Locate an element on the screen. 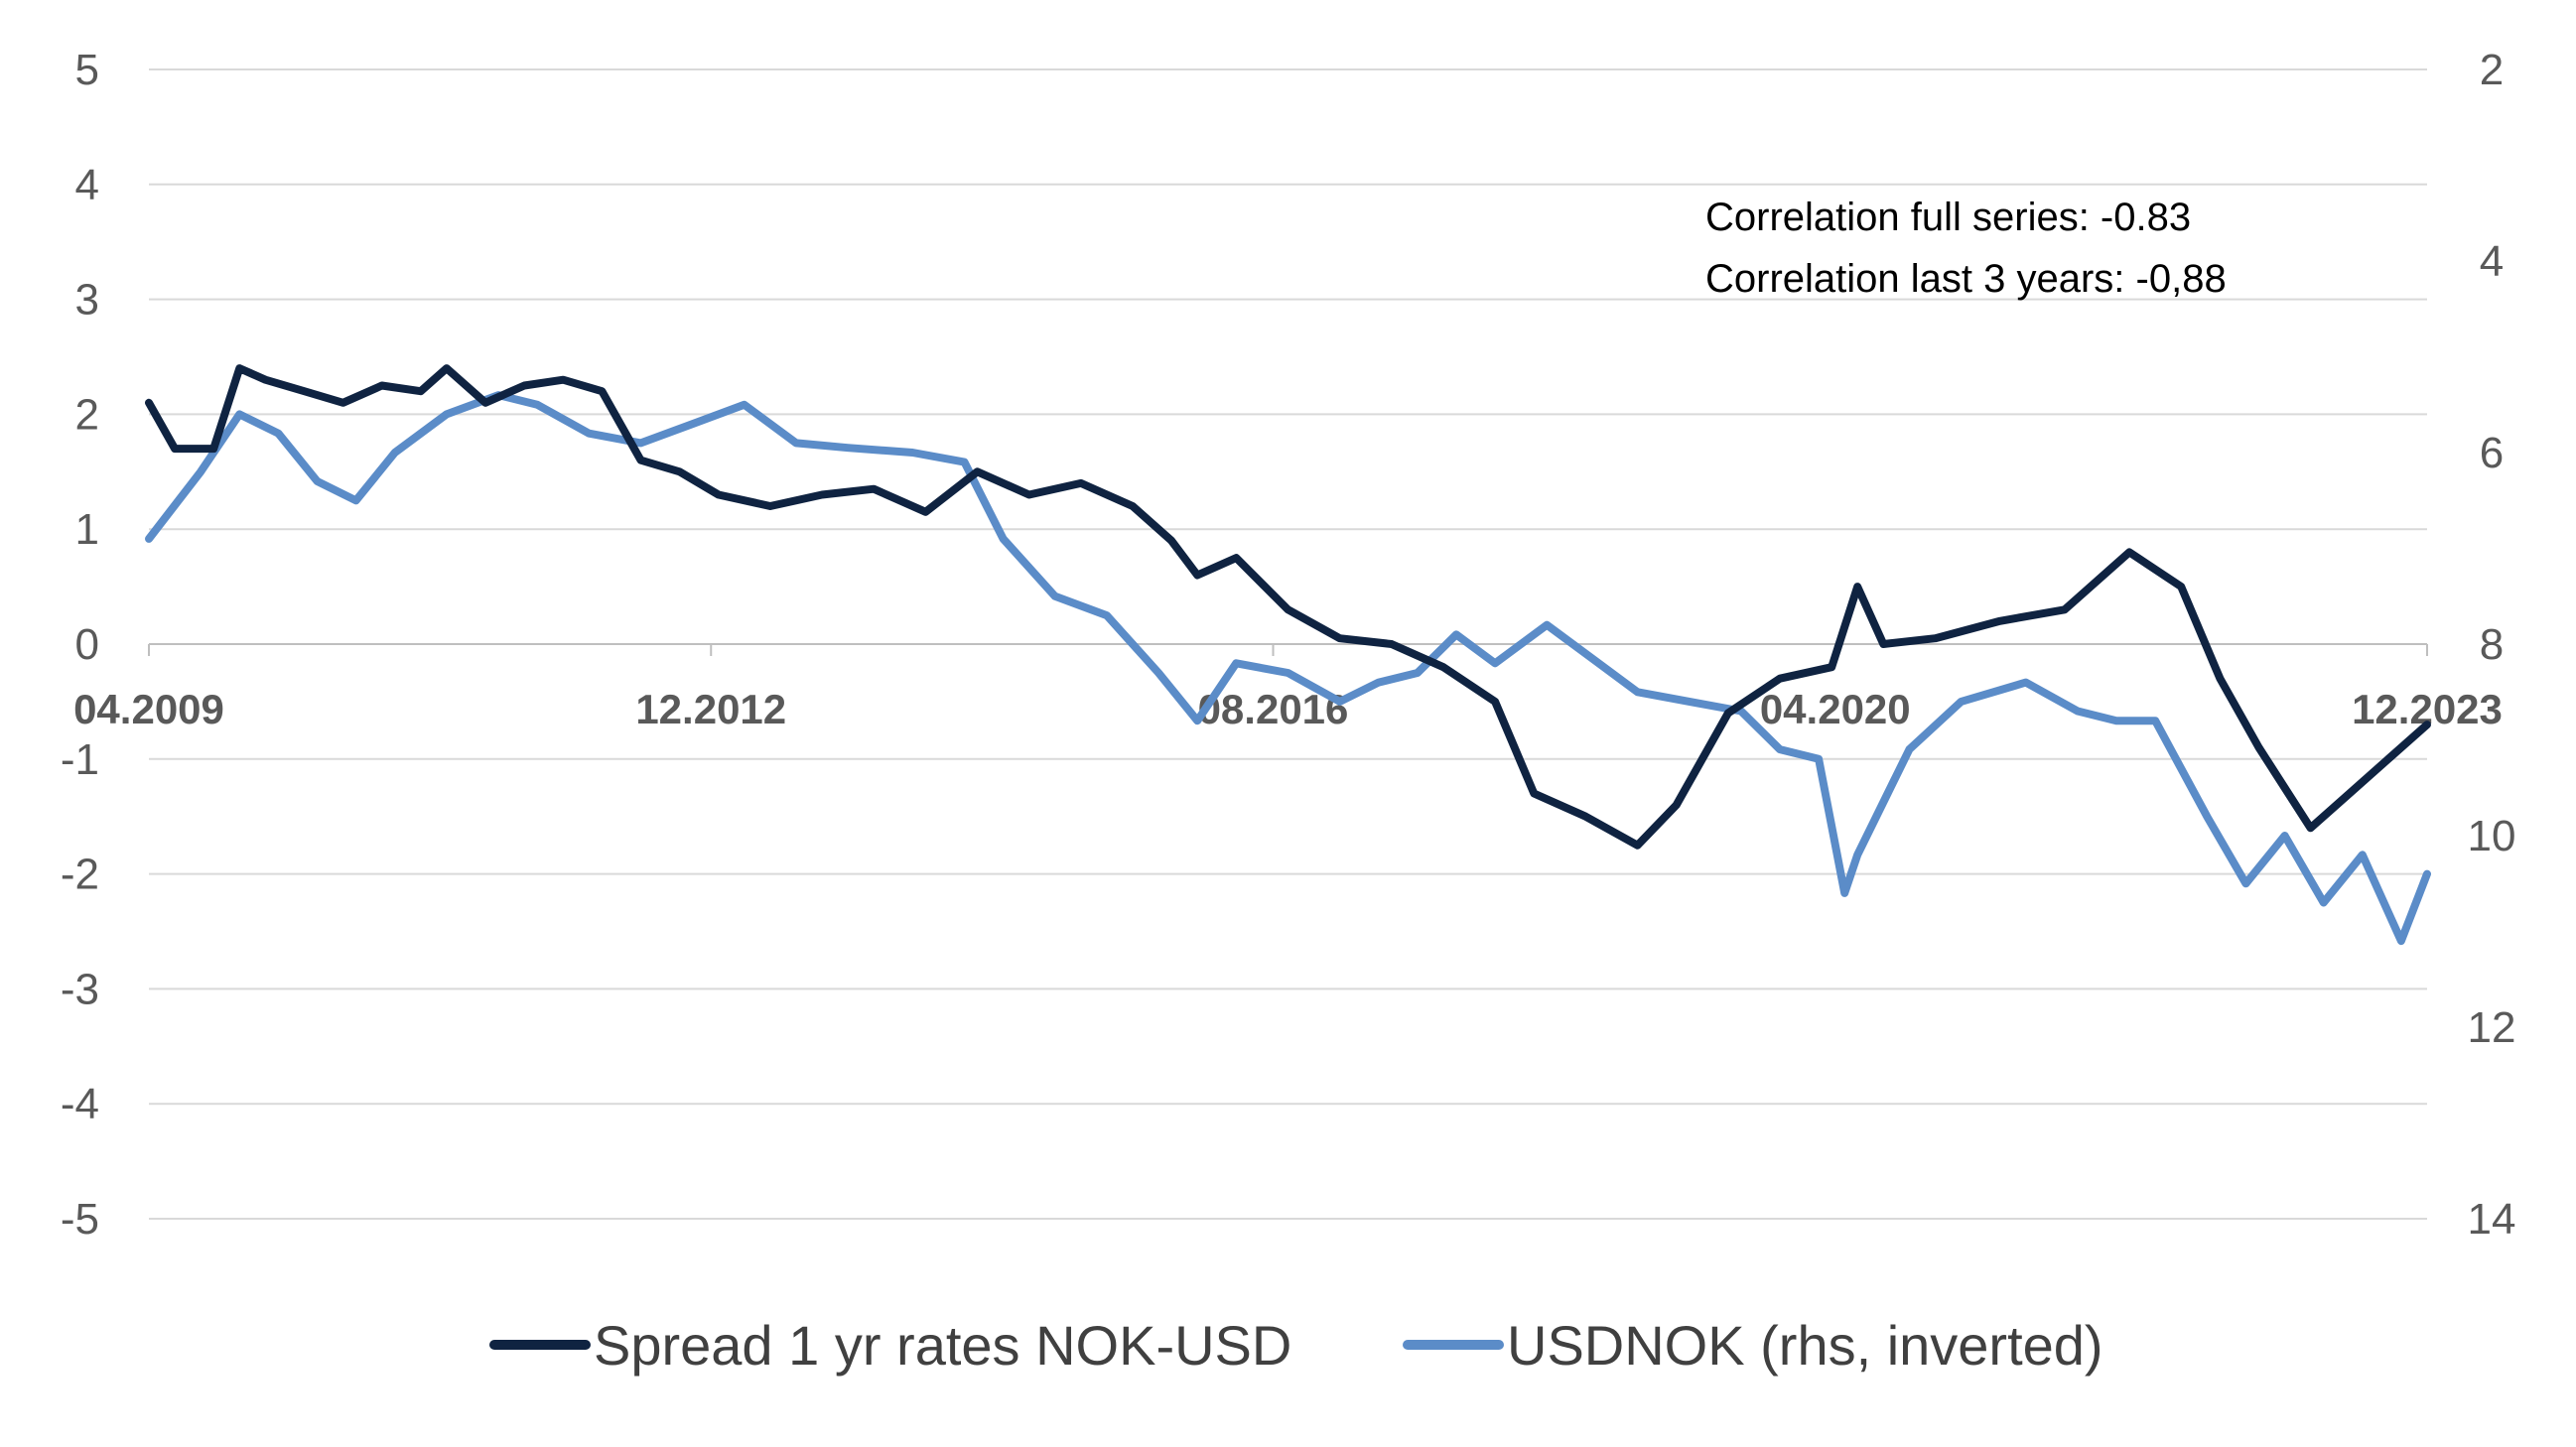 The height and width of the screenshot is (1447, 2576). x-tick-label: 04.2020 is located at coordinates (1836, 709).